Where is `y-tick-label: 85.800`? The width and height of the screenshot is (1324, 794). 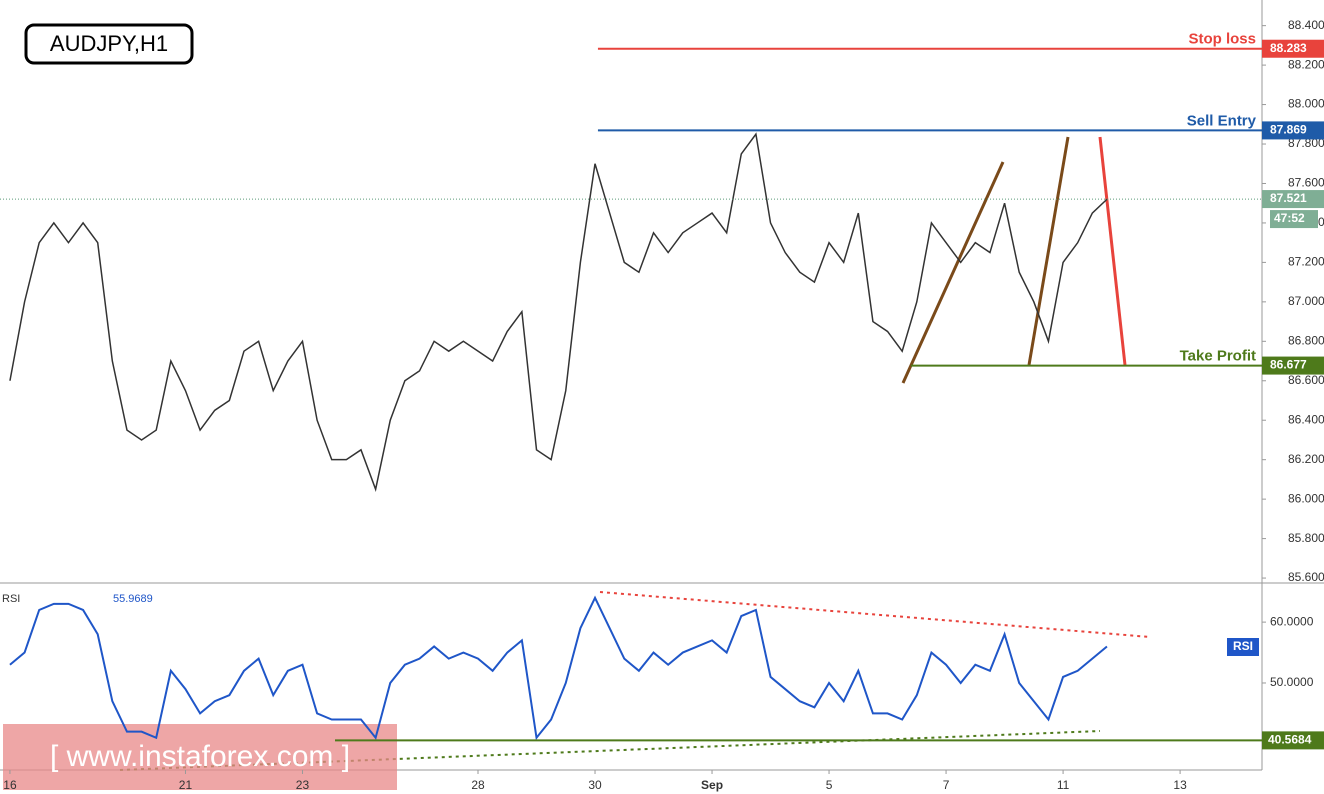
y-tick-label: 85.800 is located at coordinates (1306, 538).